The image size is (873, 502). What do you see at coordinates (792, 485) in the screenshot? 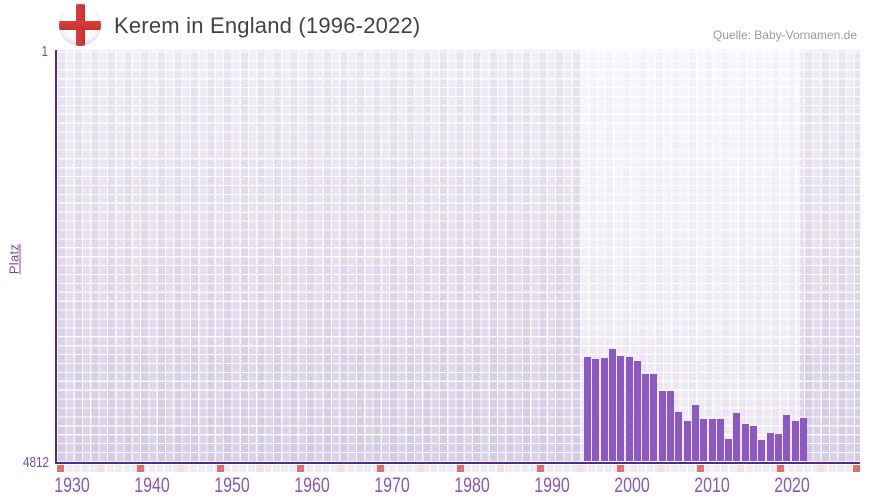
I see `x-axis-tick-2020: 2020` at bounding box center [792, 485].